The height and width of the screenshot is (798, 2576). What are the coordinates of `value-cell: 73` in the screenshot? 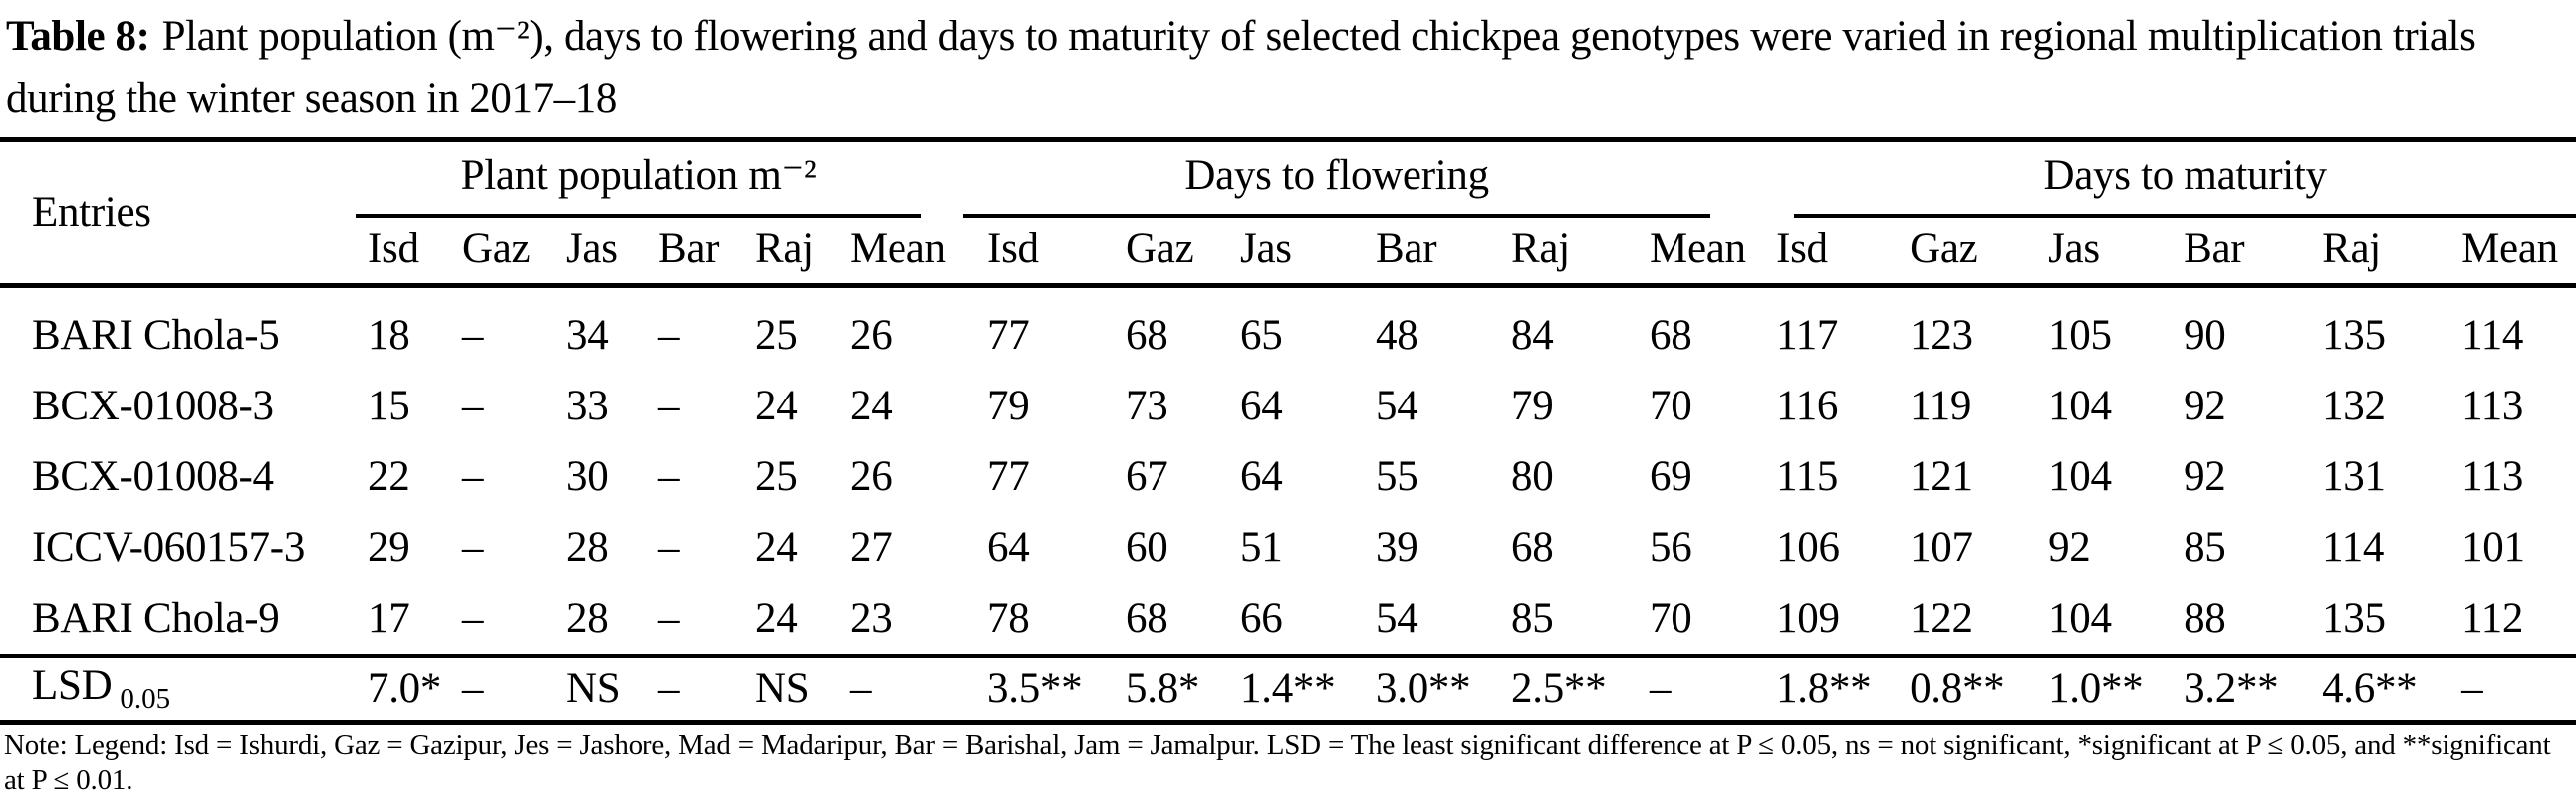 It's located at (1147, 406).